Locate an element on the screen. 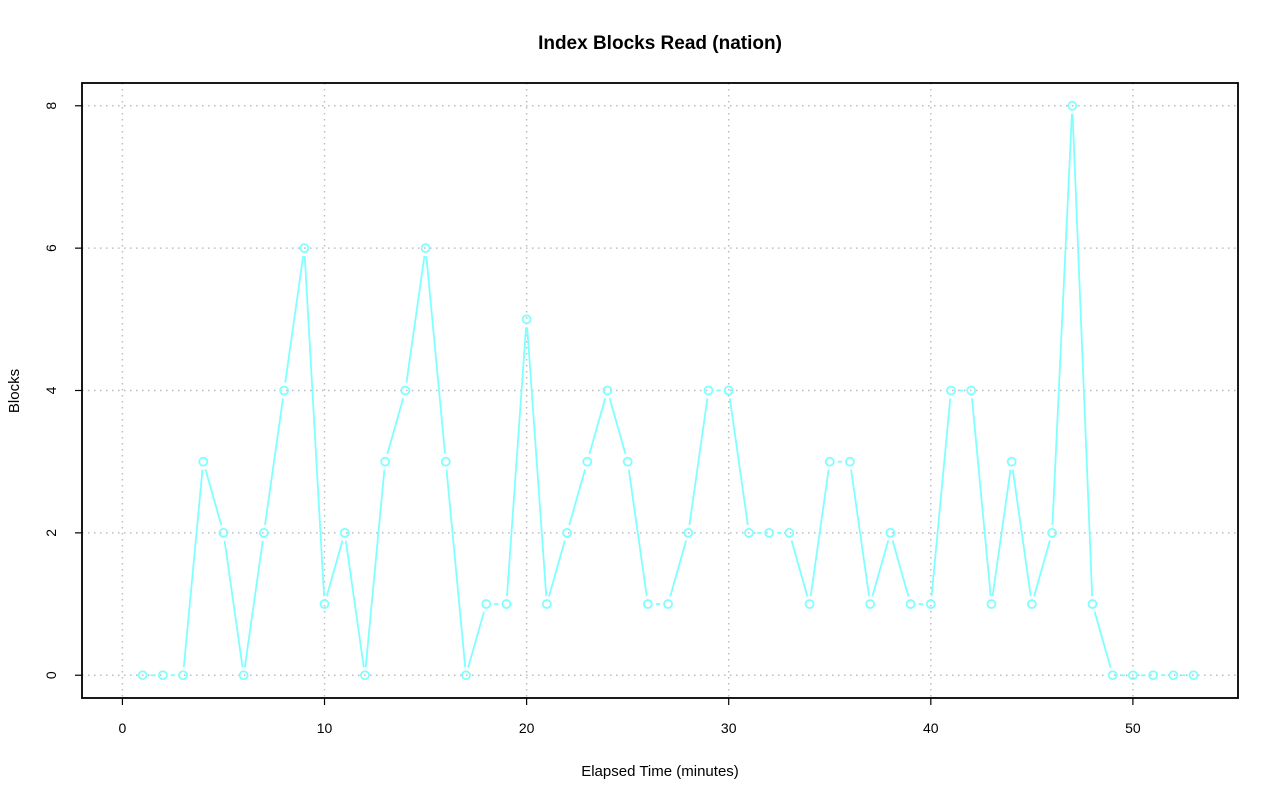 The width and height of the screenshot is (1280, 801). x-tick-label: 50 is located at coordinates (1133, 728).